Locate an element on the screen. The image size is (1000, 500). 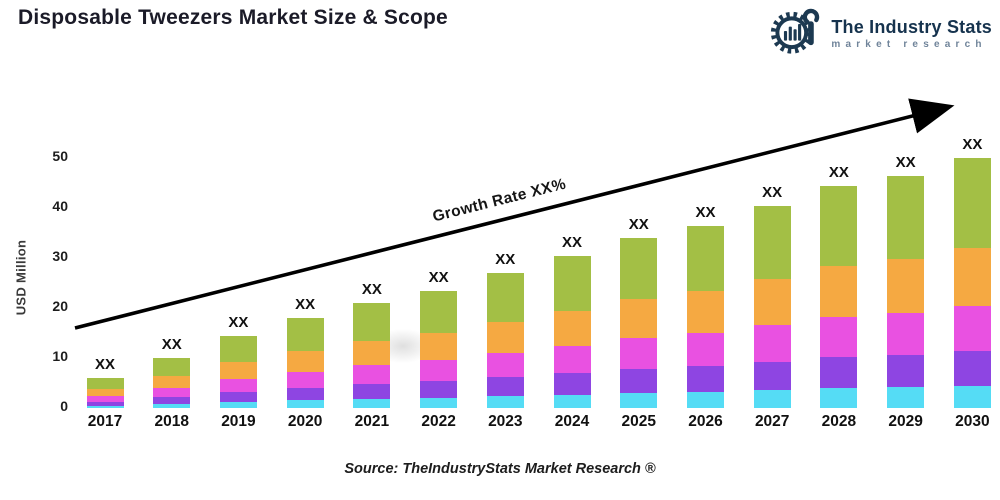
bar-2030-segment-2-purple is located at coordinates (972, 368).